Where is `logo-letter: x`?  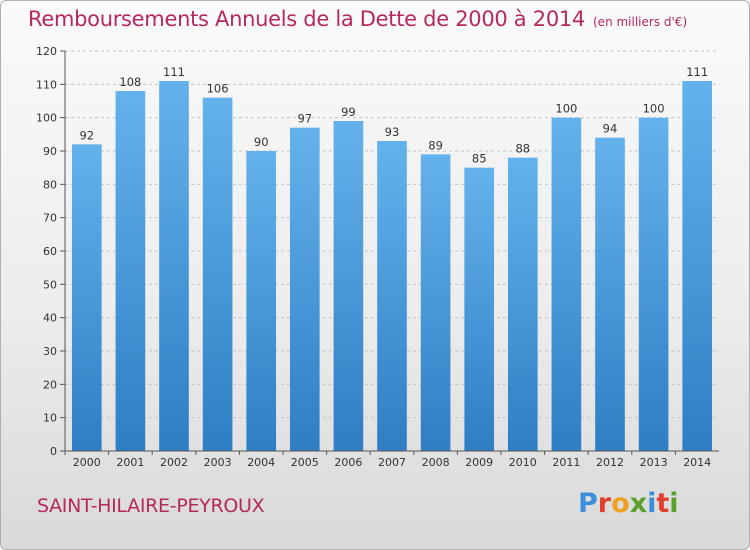 logo-letter: x is located at coordinates (638, 503).